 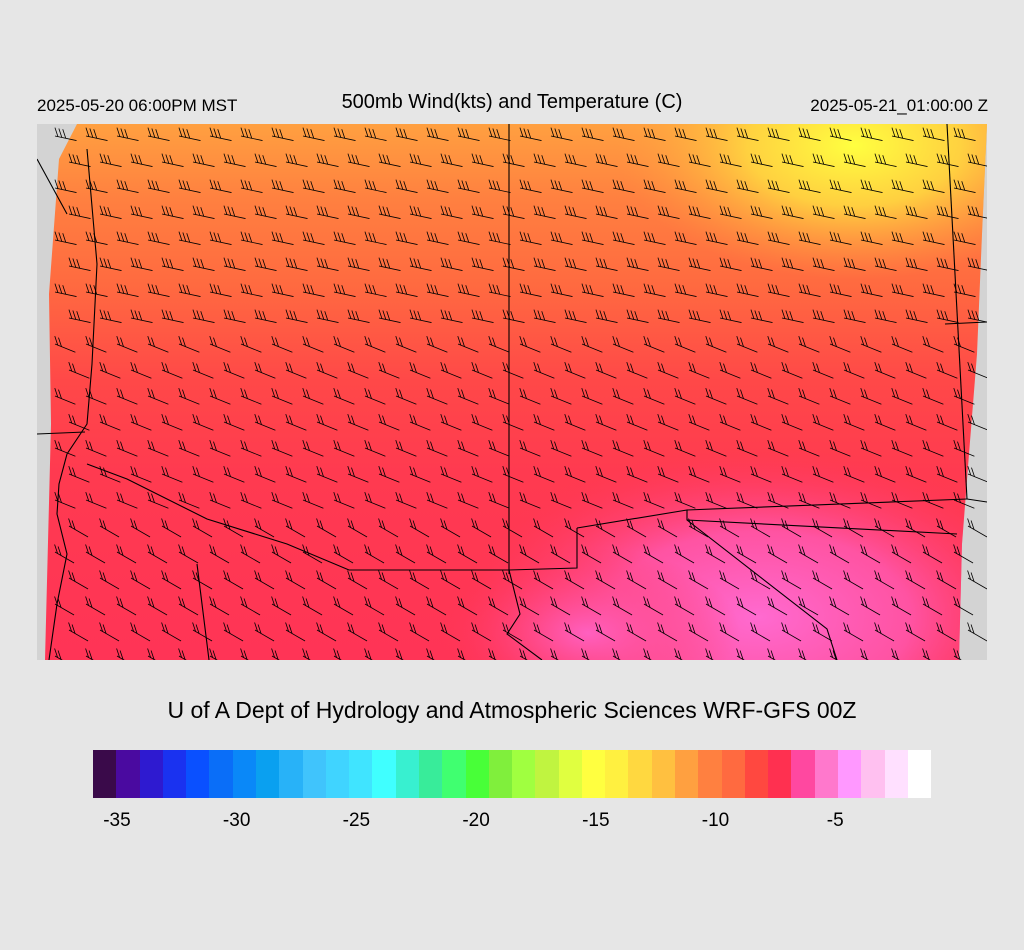 I want to click on valid-time-label: 2025-05-21_01:00:00 Z, so click(x=899, y=105).